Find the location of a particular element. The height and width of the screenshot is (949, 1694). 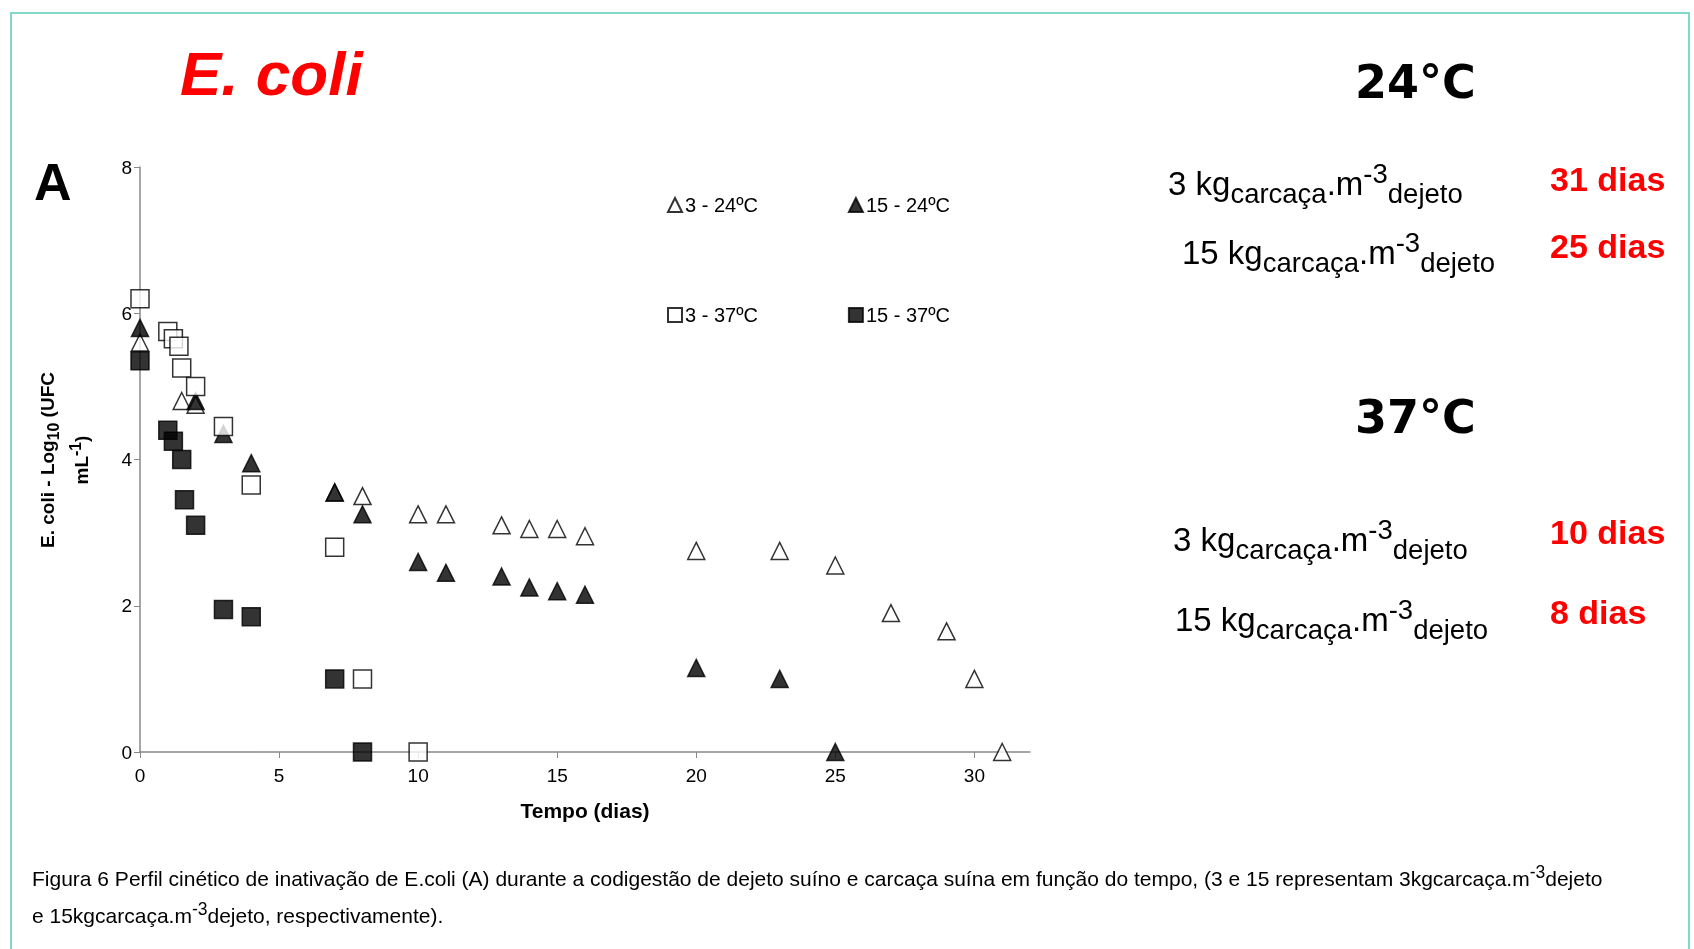

text: 25 dias is located at coordinates (1608, 246).